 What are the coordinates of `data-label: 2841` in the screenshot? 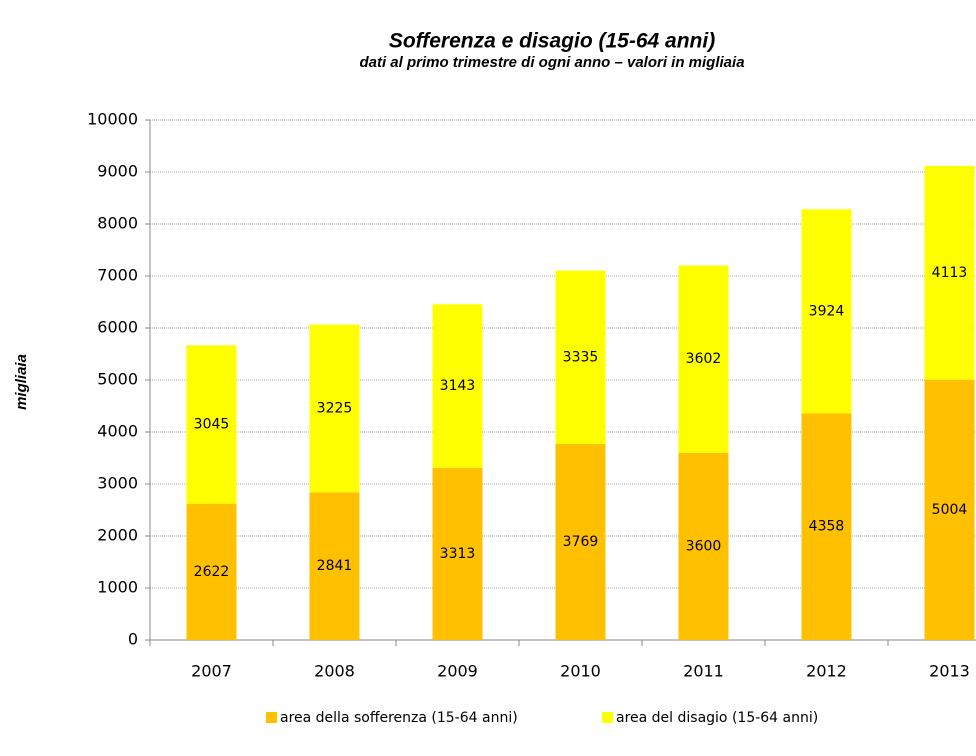 It's located at (335, 566).